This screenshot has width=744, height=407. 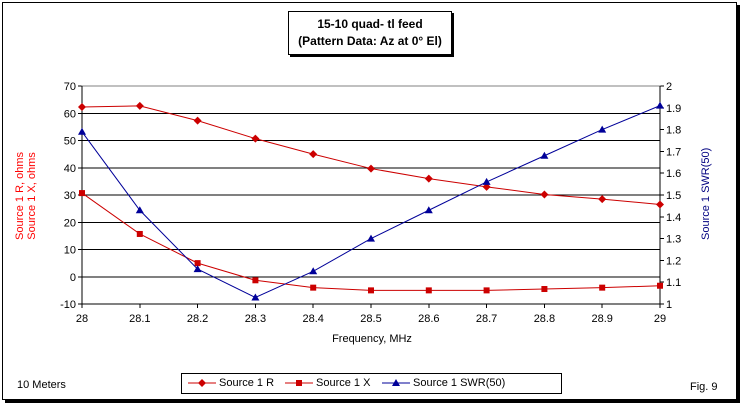 What do you see at coordinates (70, 169) in the screenshot?
I see `y-left-tick-label: 40` at bounding box center [70, 169].